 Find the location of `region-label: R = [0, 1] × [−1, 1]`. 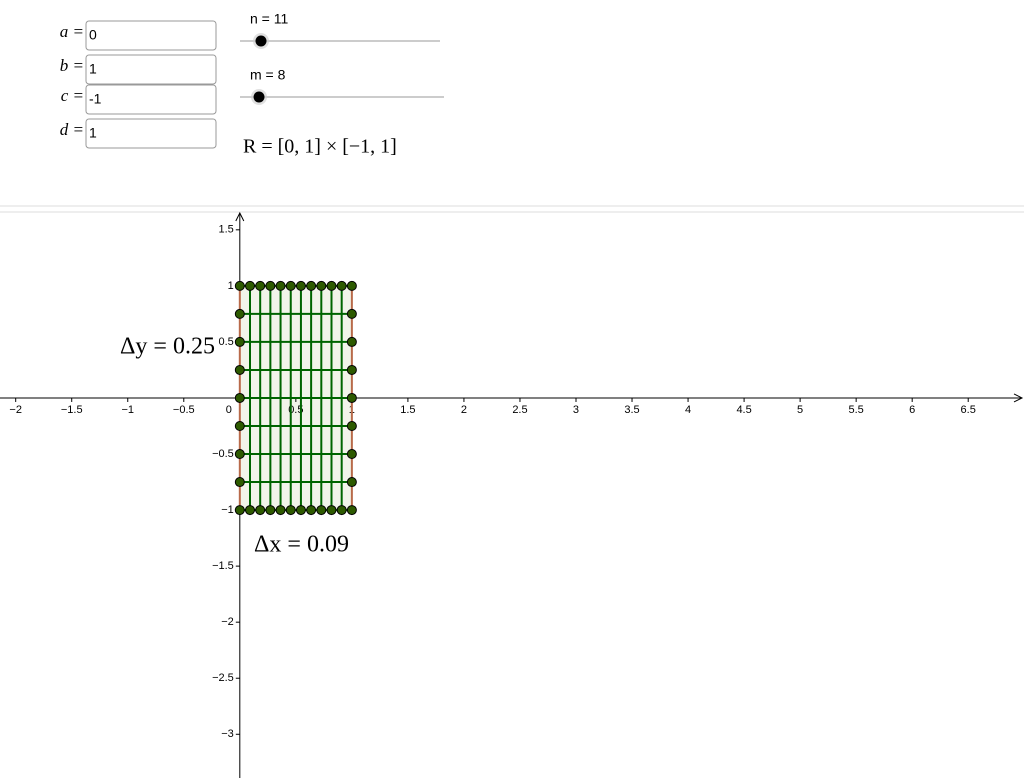

region-label: R = [0, 1] × [−1, 1] is located at coordinates (320, 147).